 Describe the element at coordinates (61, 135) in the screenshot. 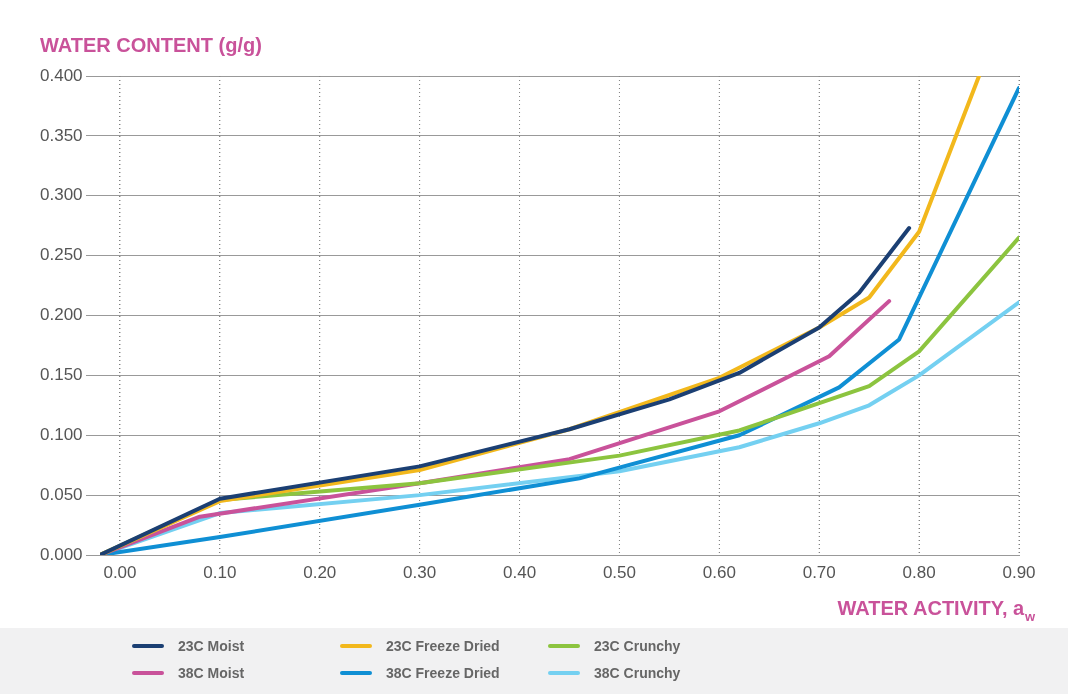

I see `y-tick-label: 0.350` at that location.